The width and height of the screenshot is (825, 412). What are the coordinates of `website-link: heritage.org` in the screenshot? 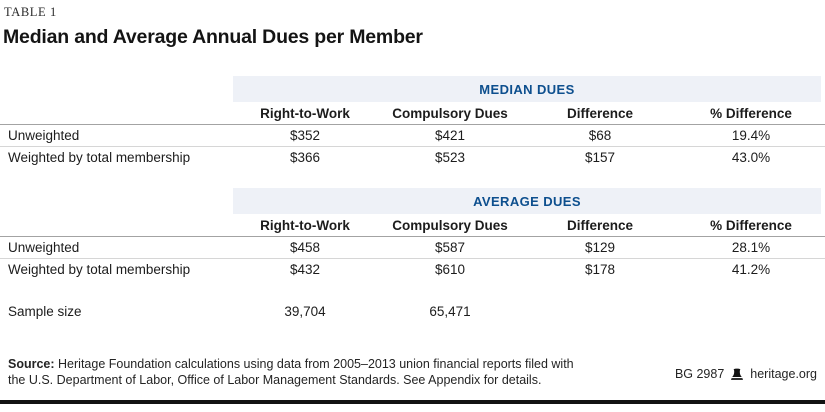 It's located at (783, 374).